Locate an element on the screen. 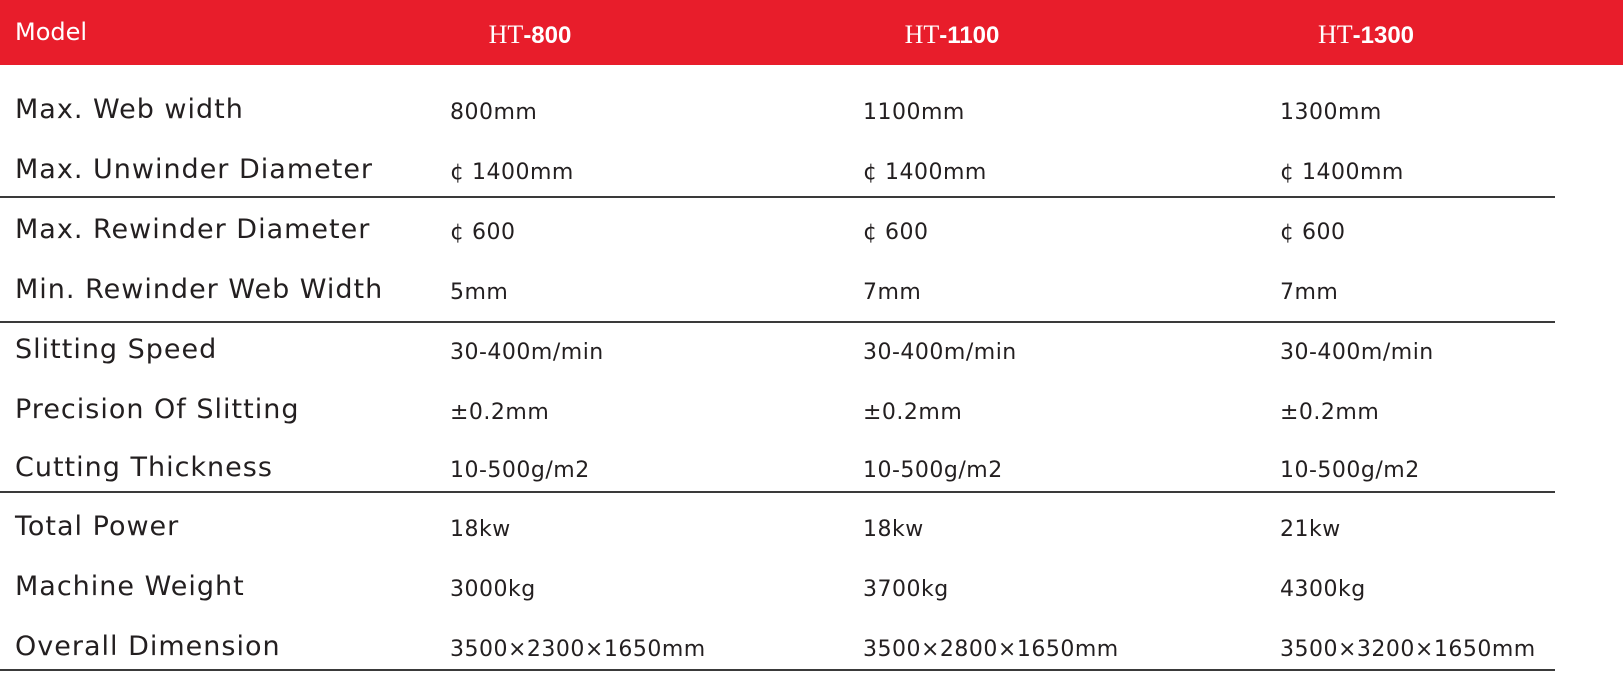  table-row: Min. Rewinder Web Width 5mm 7mm 7mm is located at coordinates (811, 290).